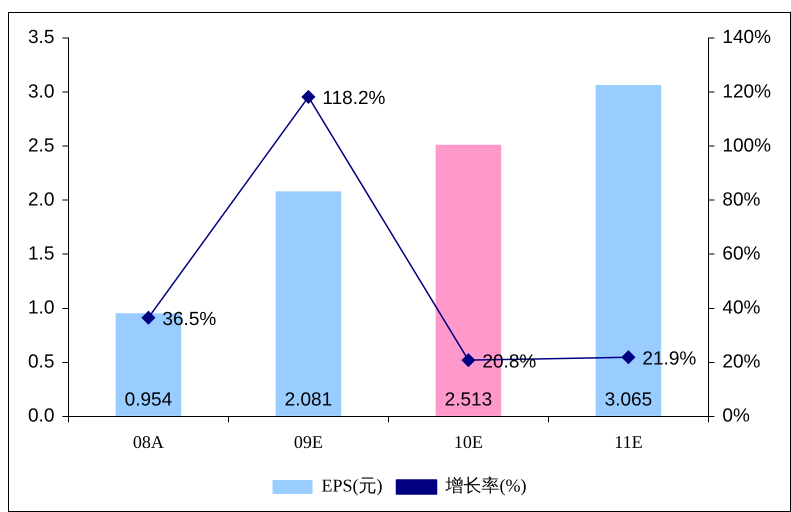 Image resolution: width=791 pixels, height=512 pixels. I want to click on x-tick-label: 08A, so click(148, 442).